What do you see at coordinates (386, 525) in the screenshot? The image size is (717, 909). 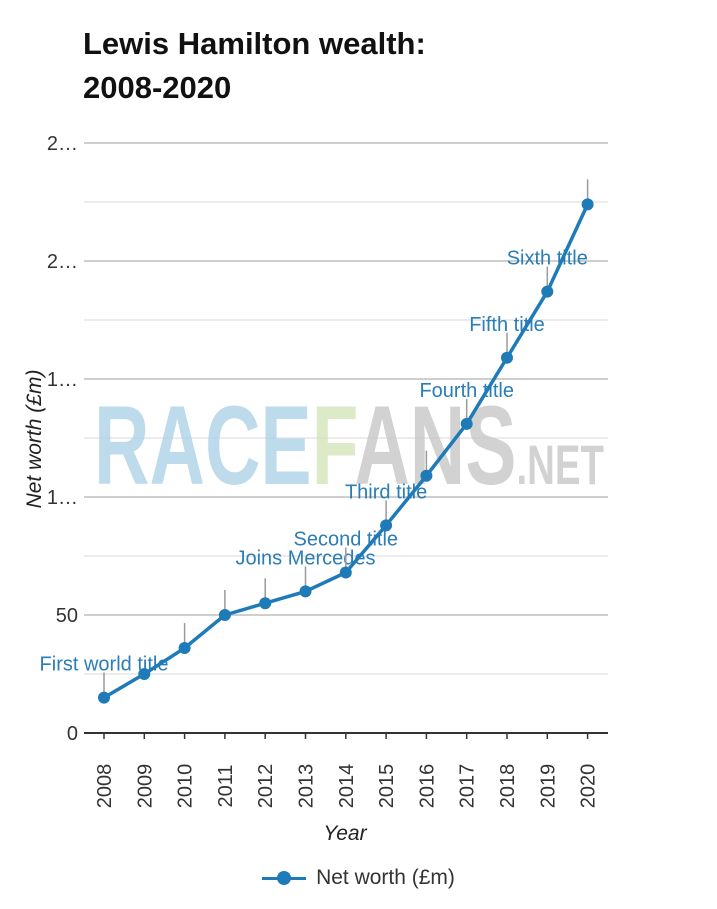 I see `data-point-2015` at bounding box center [386, 525].